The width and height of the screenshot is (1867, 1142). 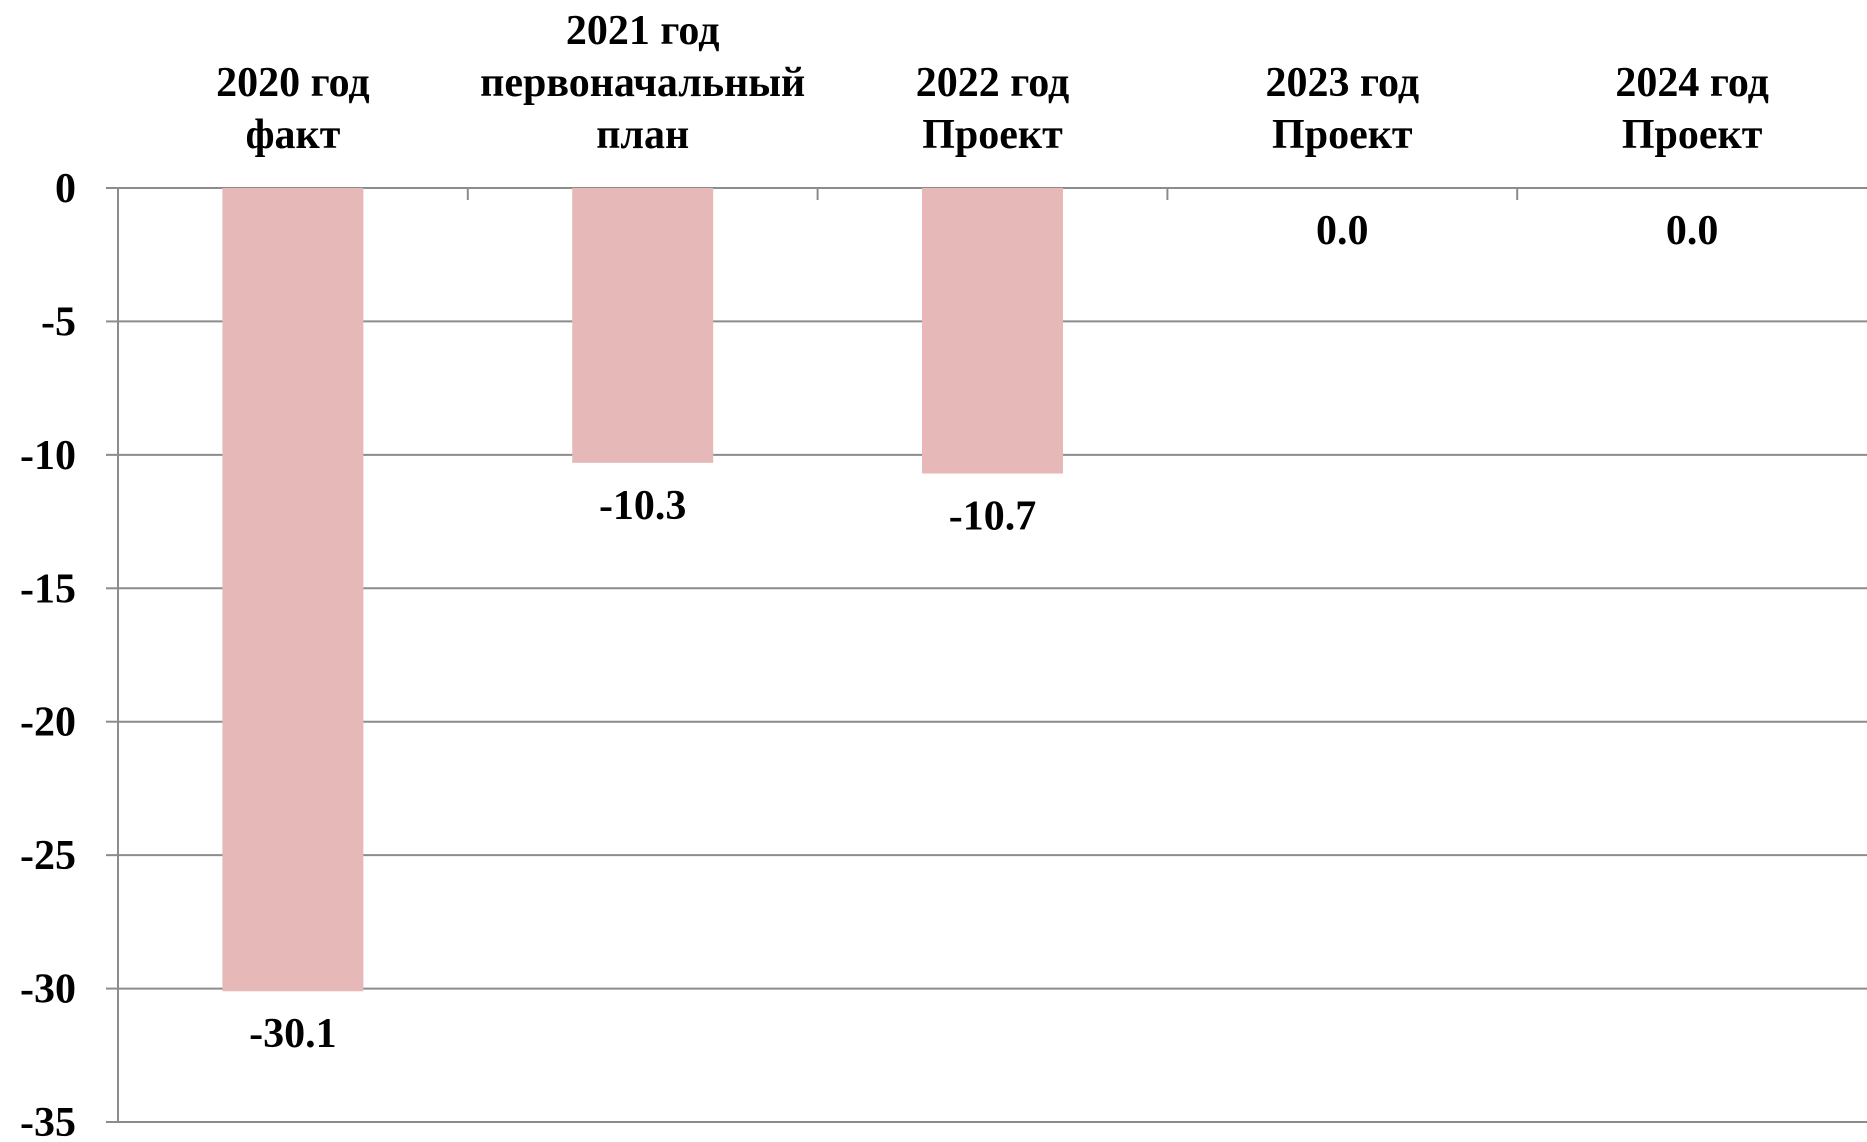 What do you see at coordinates (48, 856) in the screenshot?
I see `y-tick-label: -25` at bounding box center [48, 856].